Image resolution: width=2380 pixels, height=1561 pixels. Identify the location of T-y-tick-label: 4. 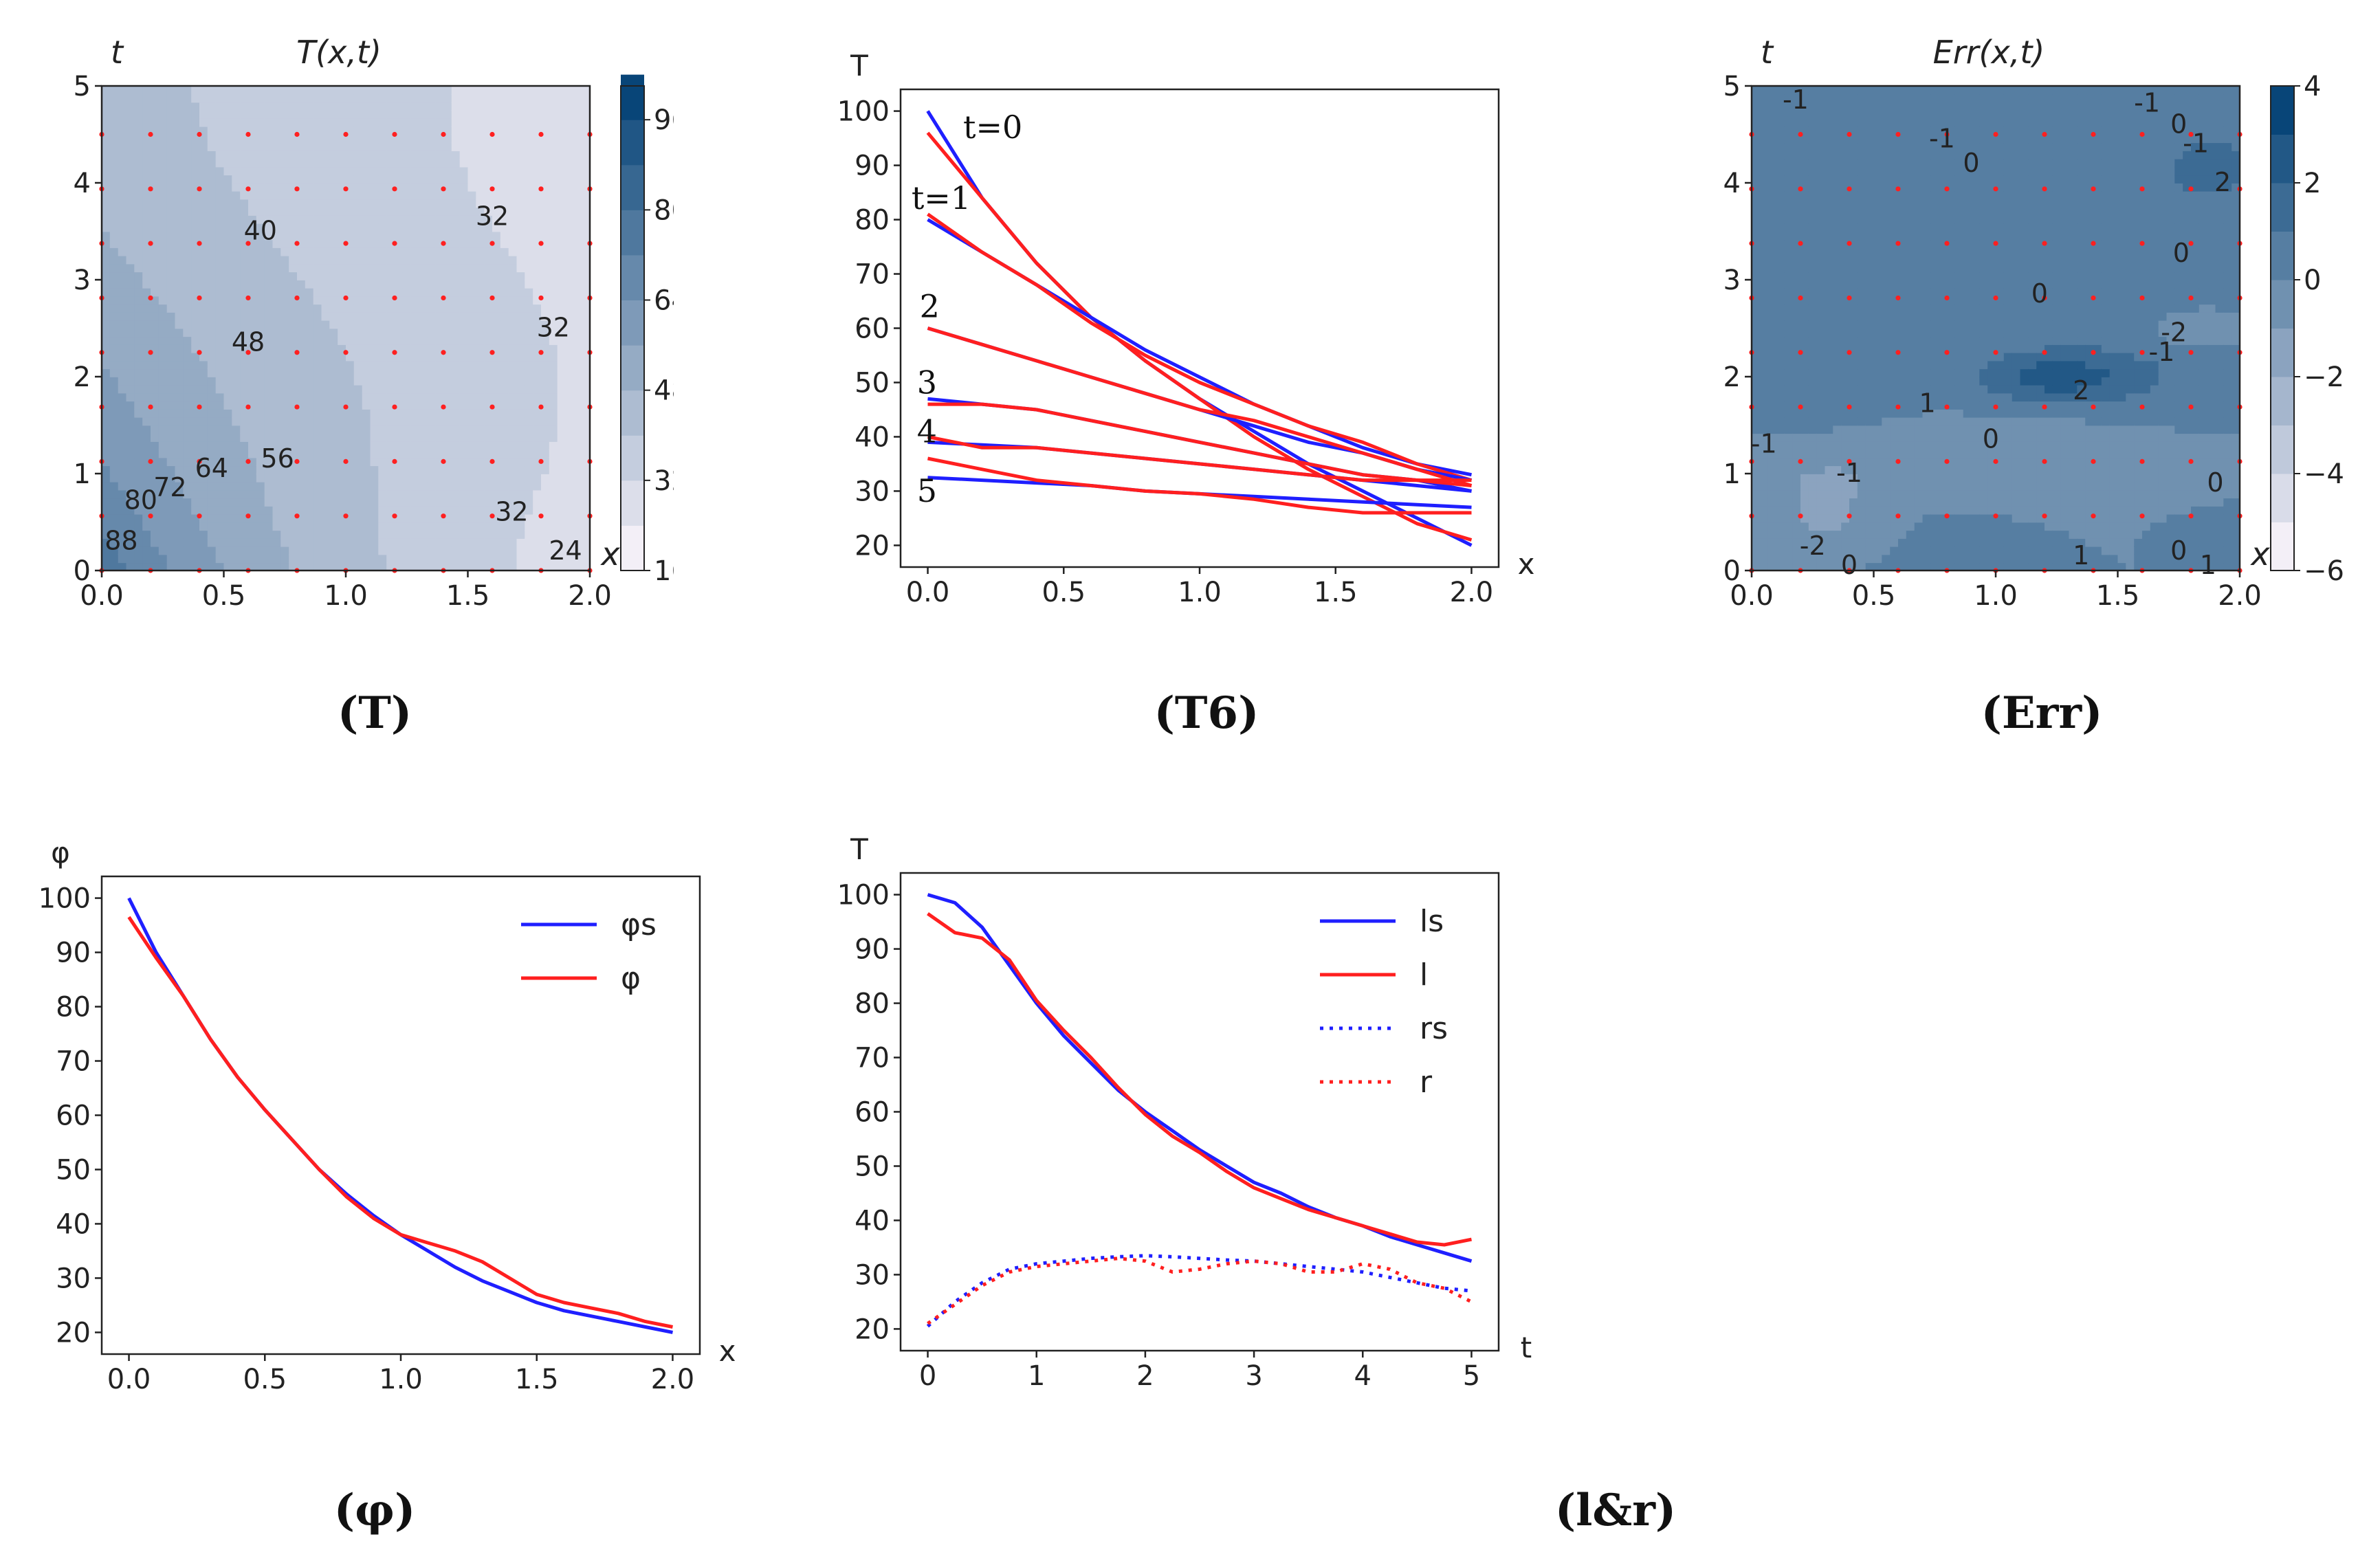
(82, 183).